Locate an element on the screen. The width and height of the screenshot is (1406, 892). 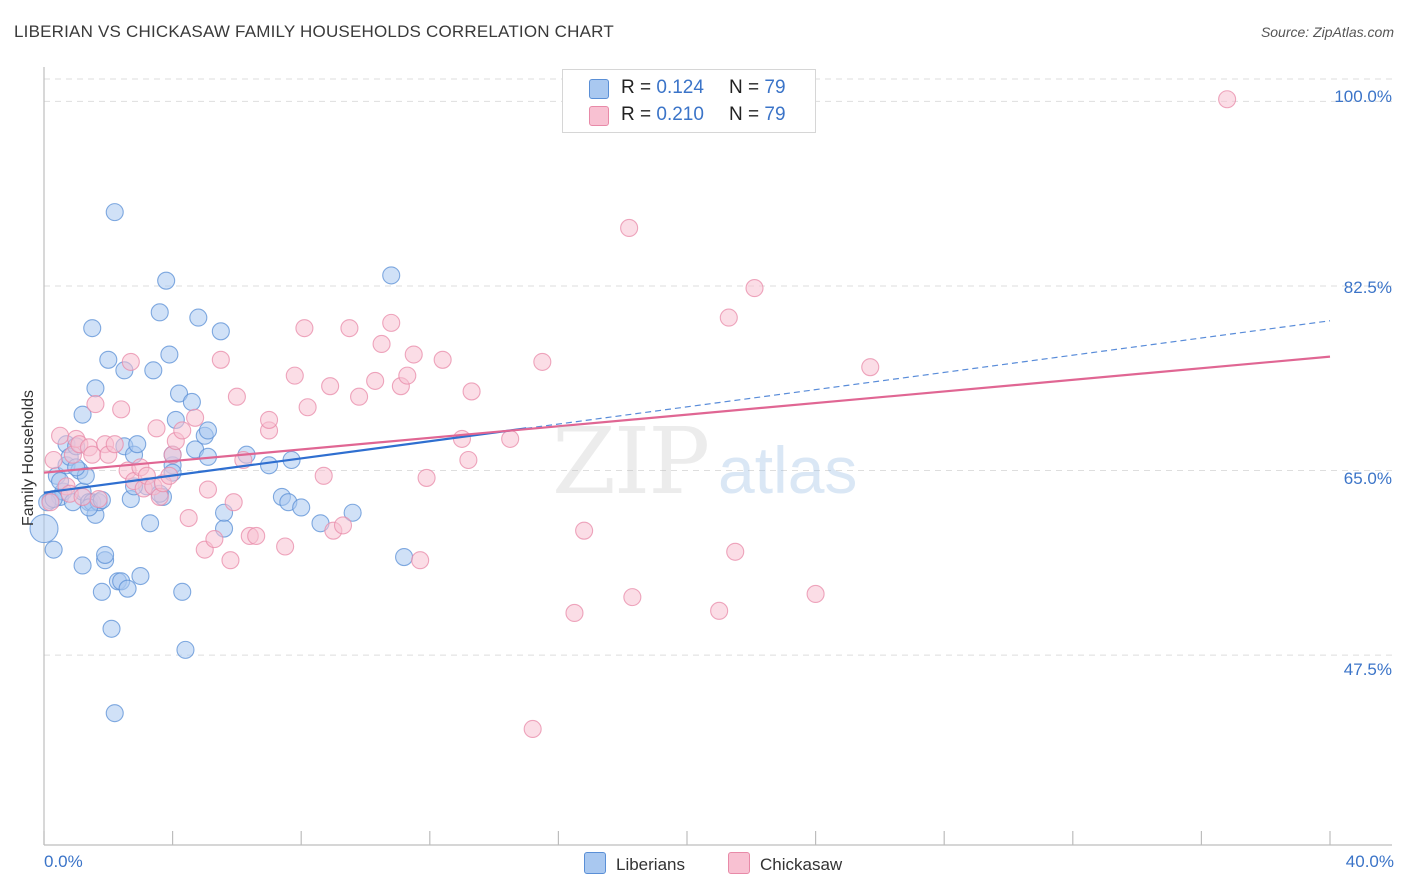
chickasaw-legend-icon is located at coordinates (739, 863).